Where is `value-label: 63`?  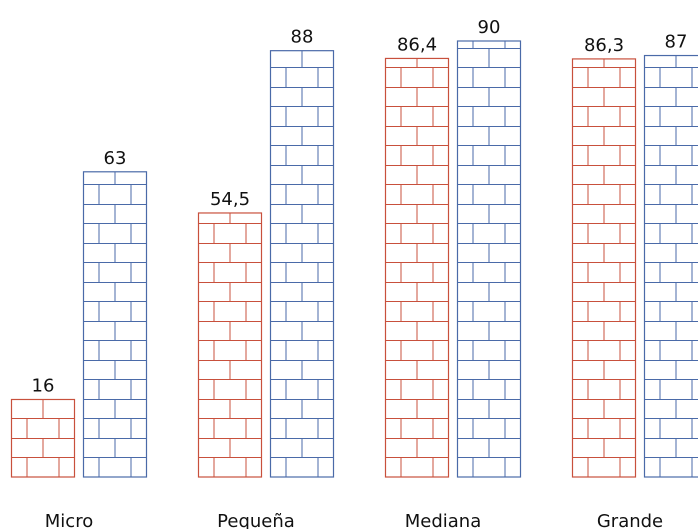
value-label: 63 is located at coordinates (115, 158).